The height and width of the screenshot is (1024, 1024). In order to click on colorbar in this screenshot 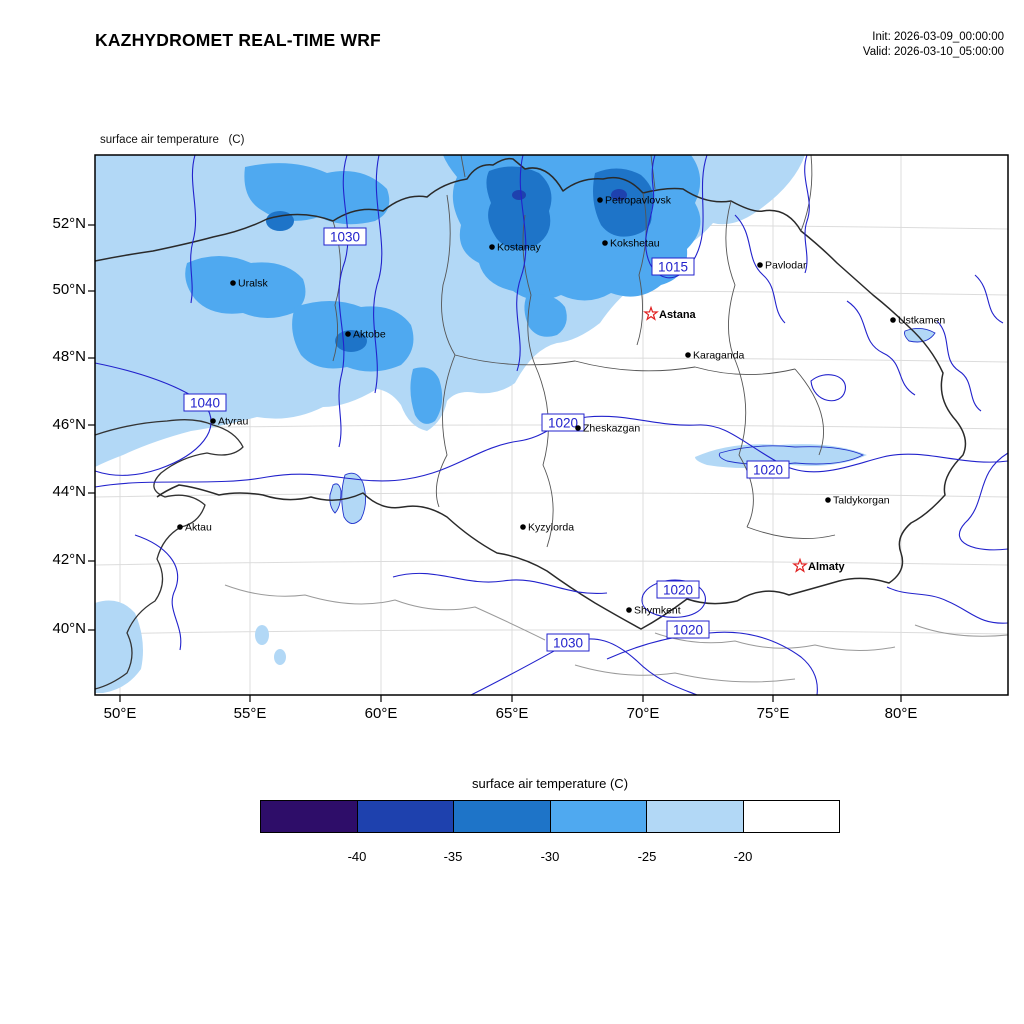, I will do `click(550, 816)`.